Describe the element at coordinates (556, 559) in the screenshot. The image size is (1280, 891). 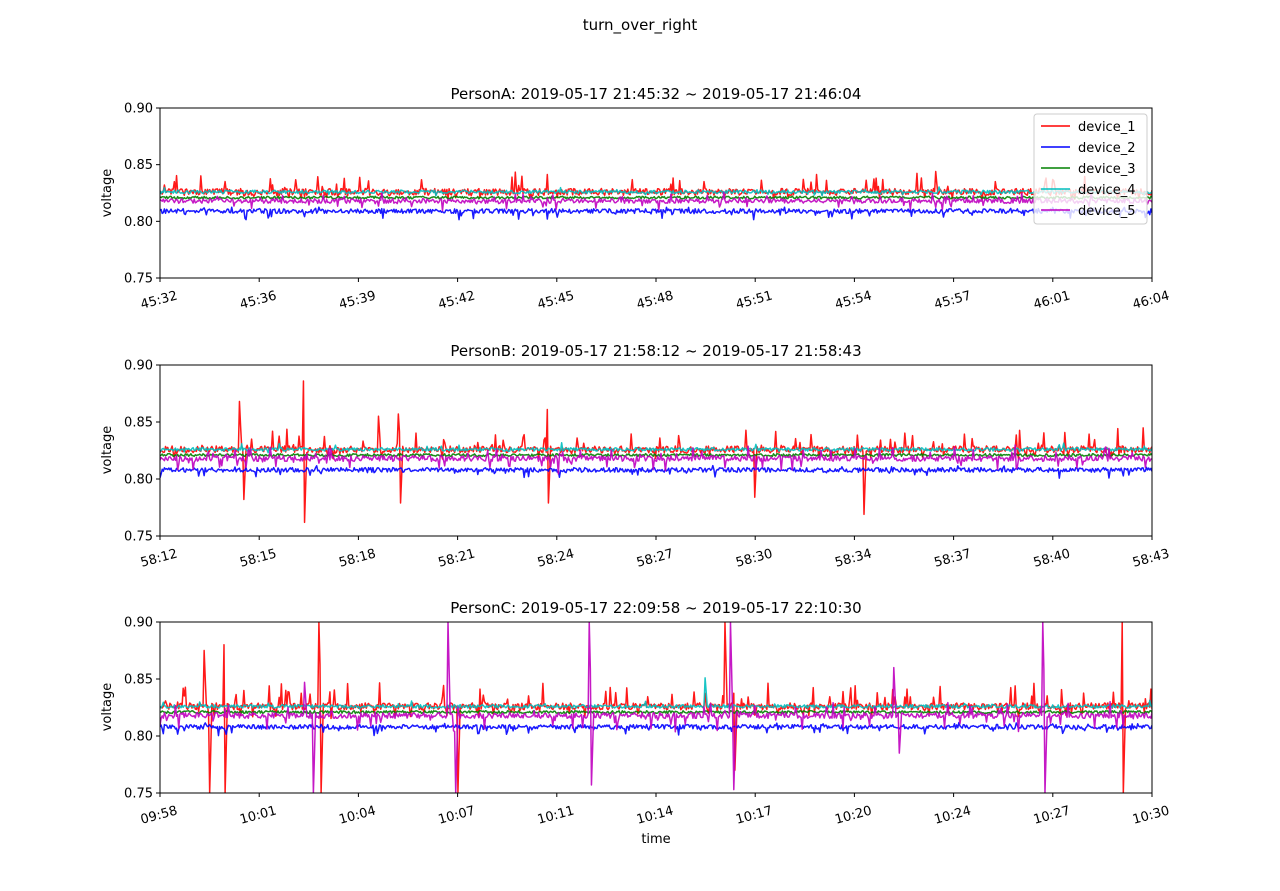
I see `xtick-label-b-4: 58:24` at that location.